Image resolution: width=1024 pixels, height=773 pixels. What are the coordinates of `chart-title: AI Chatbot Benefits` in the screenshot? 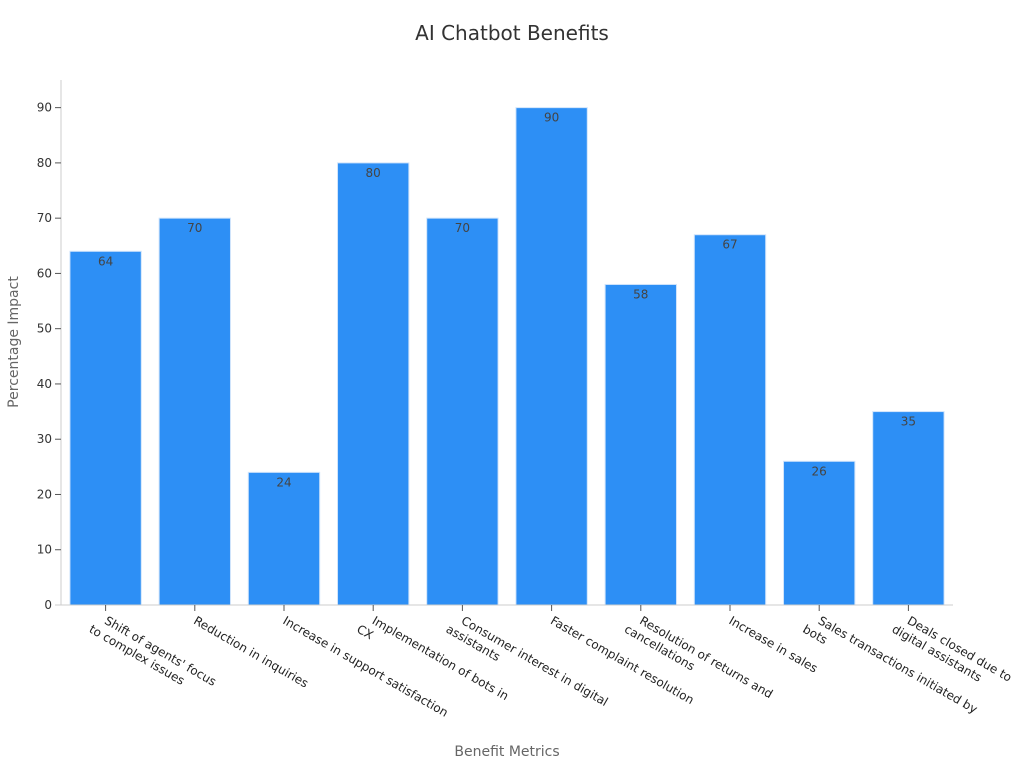 It's located at (512, 33).